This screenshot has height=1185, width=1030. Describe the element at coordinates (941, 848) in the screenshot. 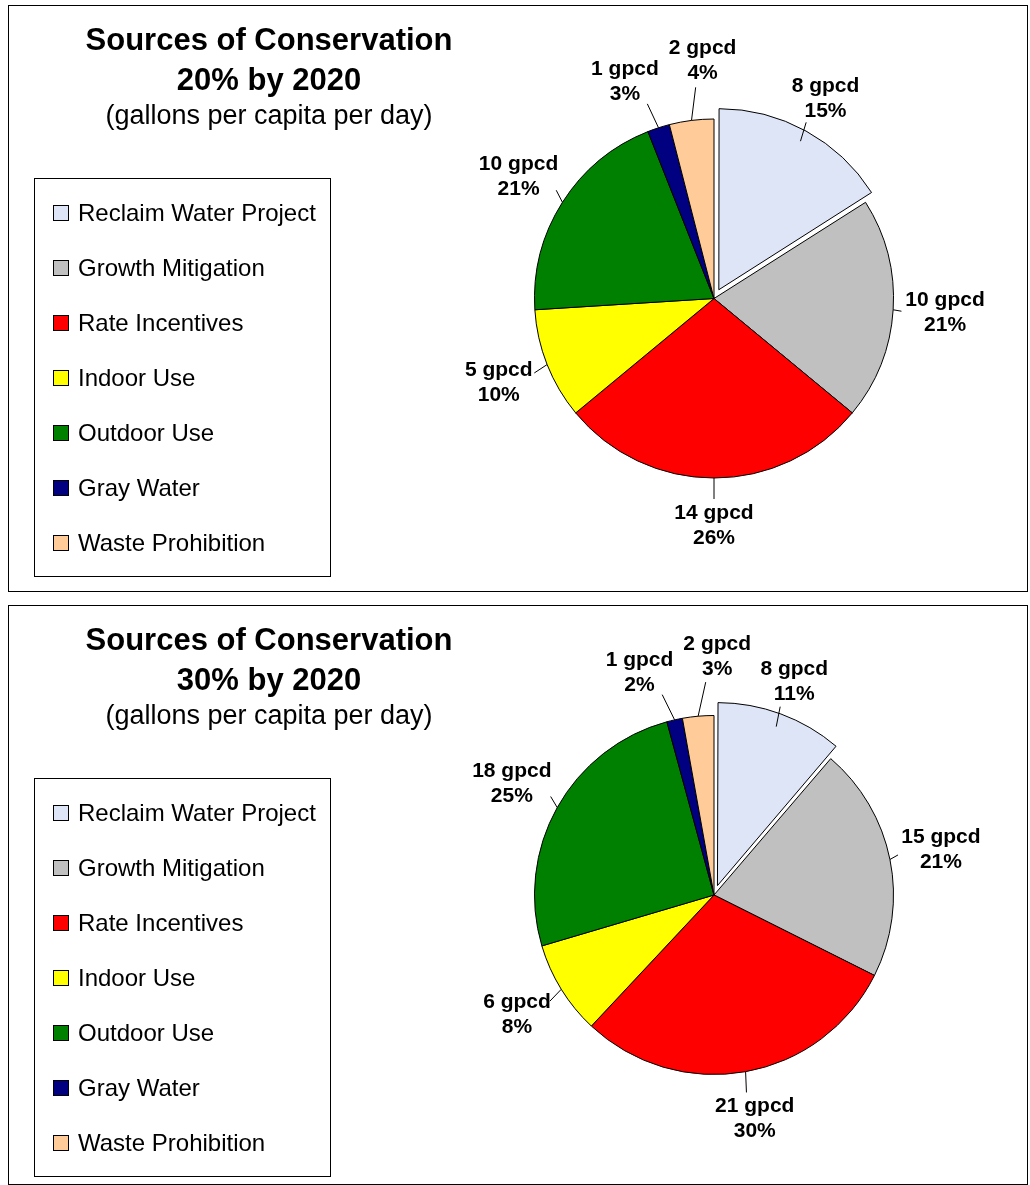

I see `data-label: 15 gpcd 21%` at that location.